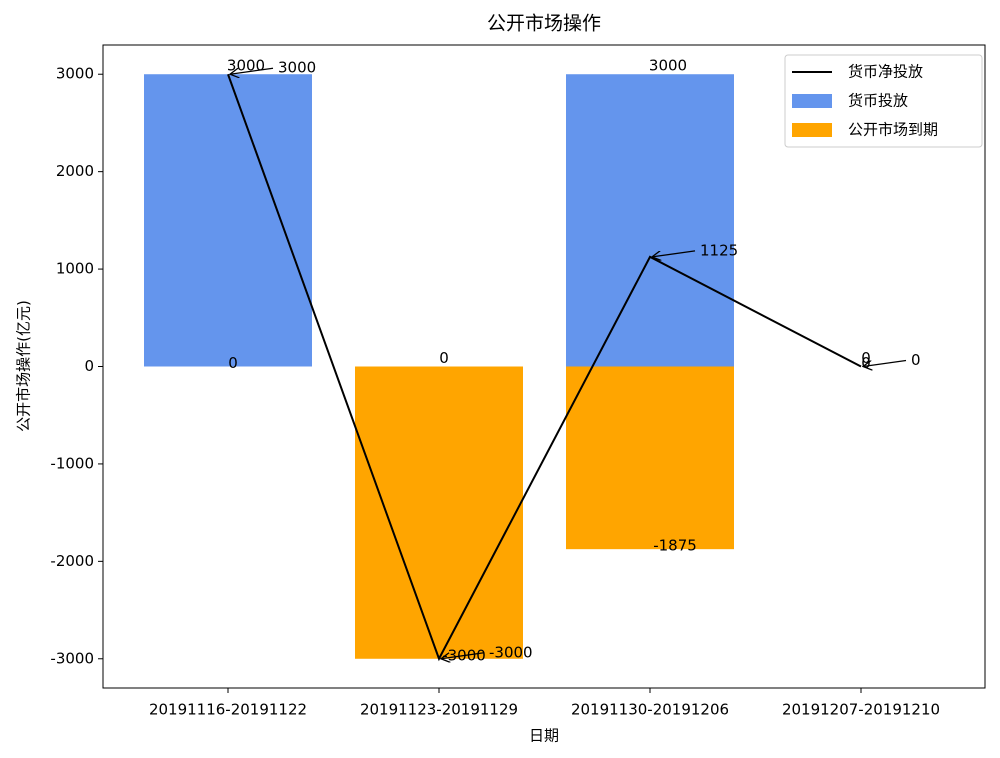 The image size is (1000, 758). I want to click on data-label: 1125, so click(719, 250).